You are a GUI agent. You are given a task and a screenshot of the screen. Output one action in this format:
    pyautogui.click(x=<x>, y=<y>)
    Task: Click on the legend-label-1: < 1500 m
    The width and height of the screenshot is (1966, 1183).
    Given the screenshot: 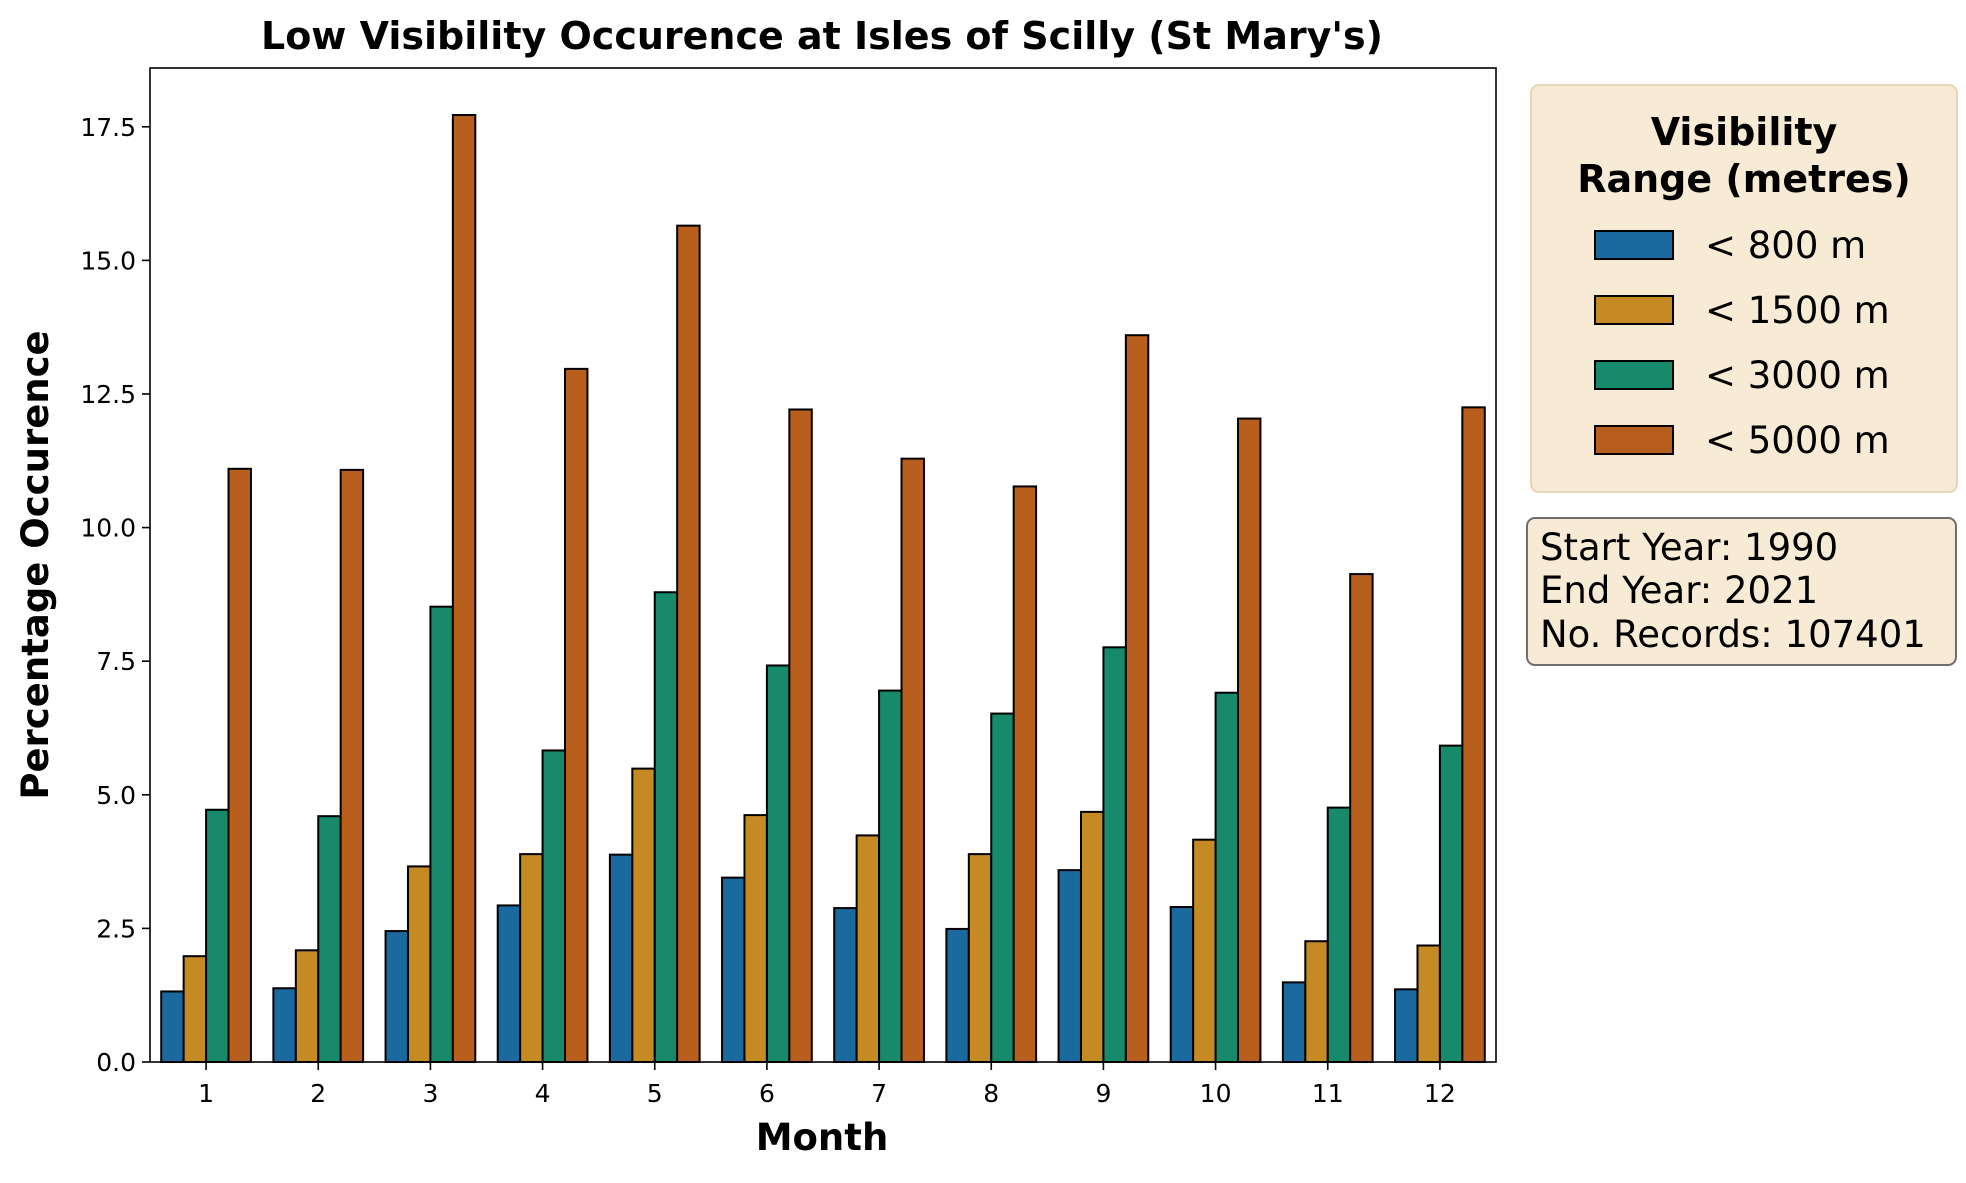 What is the action you would take?
    pyautogui.click(x=1797, y=310)
    